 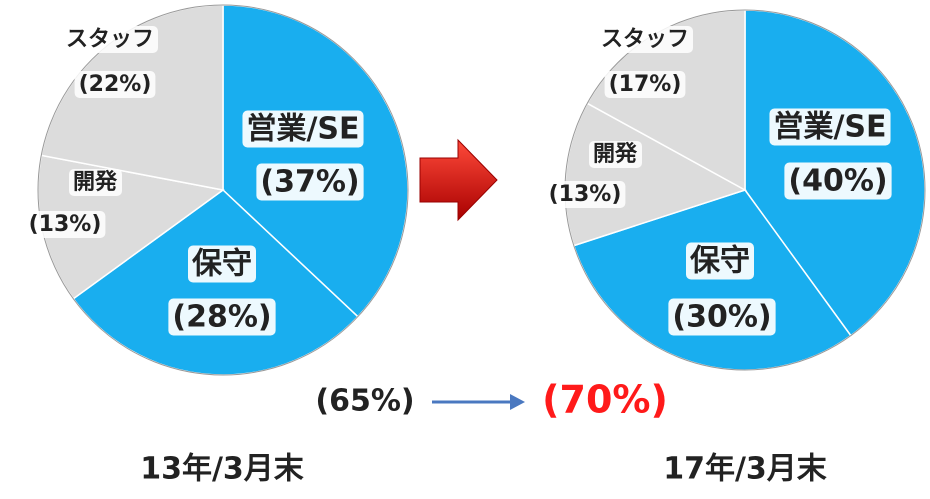 I want to click on value-label-group: (37%), so click(x=310, y=182).